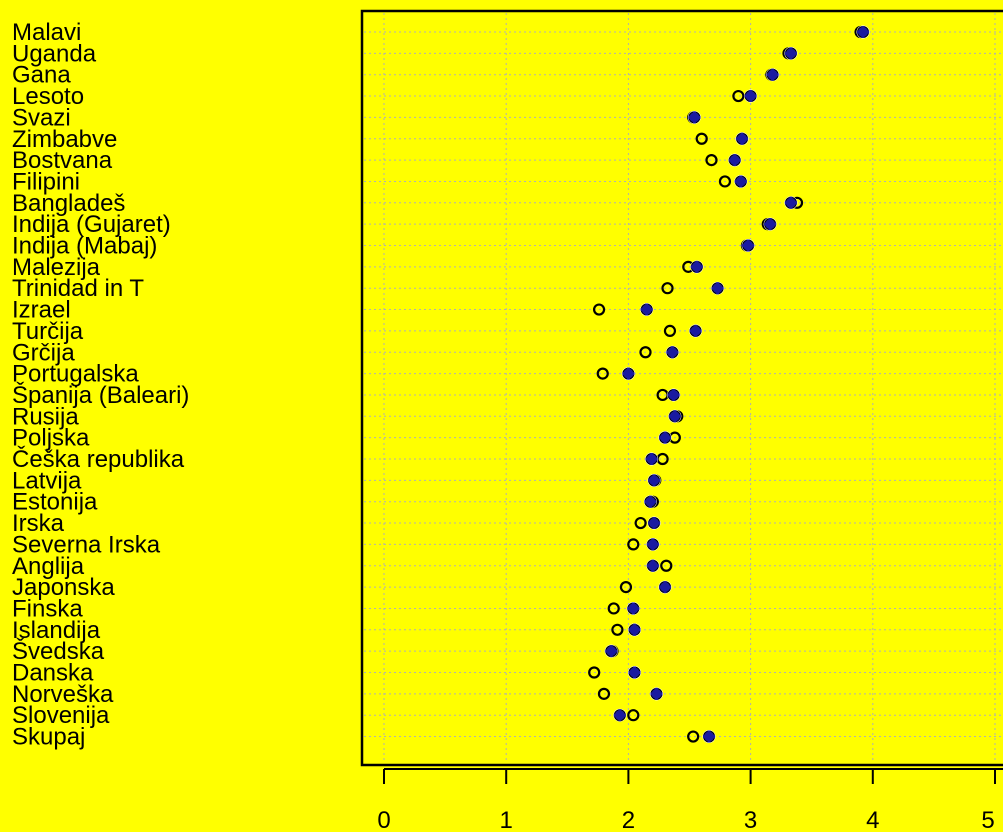 This screenshot has width=1003, height=832. Describe the element at coordinates (54, 53) in the screenshot. I see `category-label: Uganda` at that location.